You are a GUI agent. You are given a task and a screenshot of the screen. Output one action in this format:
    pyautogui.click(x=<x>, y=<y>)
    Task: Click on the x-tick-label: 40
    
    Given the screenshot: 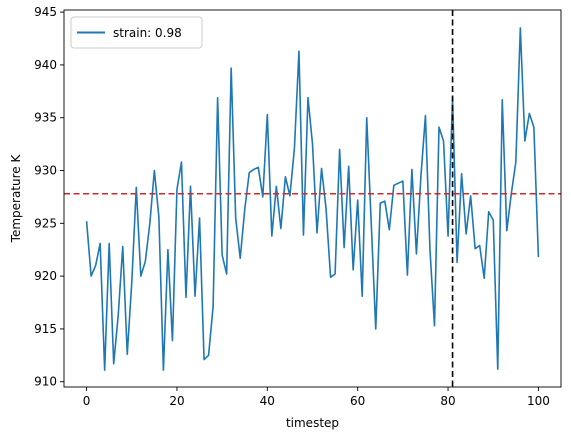 What is the action you would take?
    pyautogui.click(x=267, y=401)
    